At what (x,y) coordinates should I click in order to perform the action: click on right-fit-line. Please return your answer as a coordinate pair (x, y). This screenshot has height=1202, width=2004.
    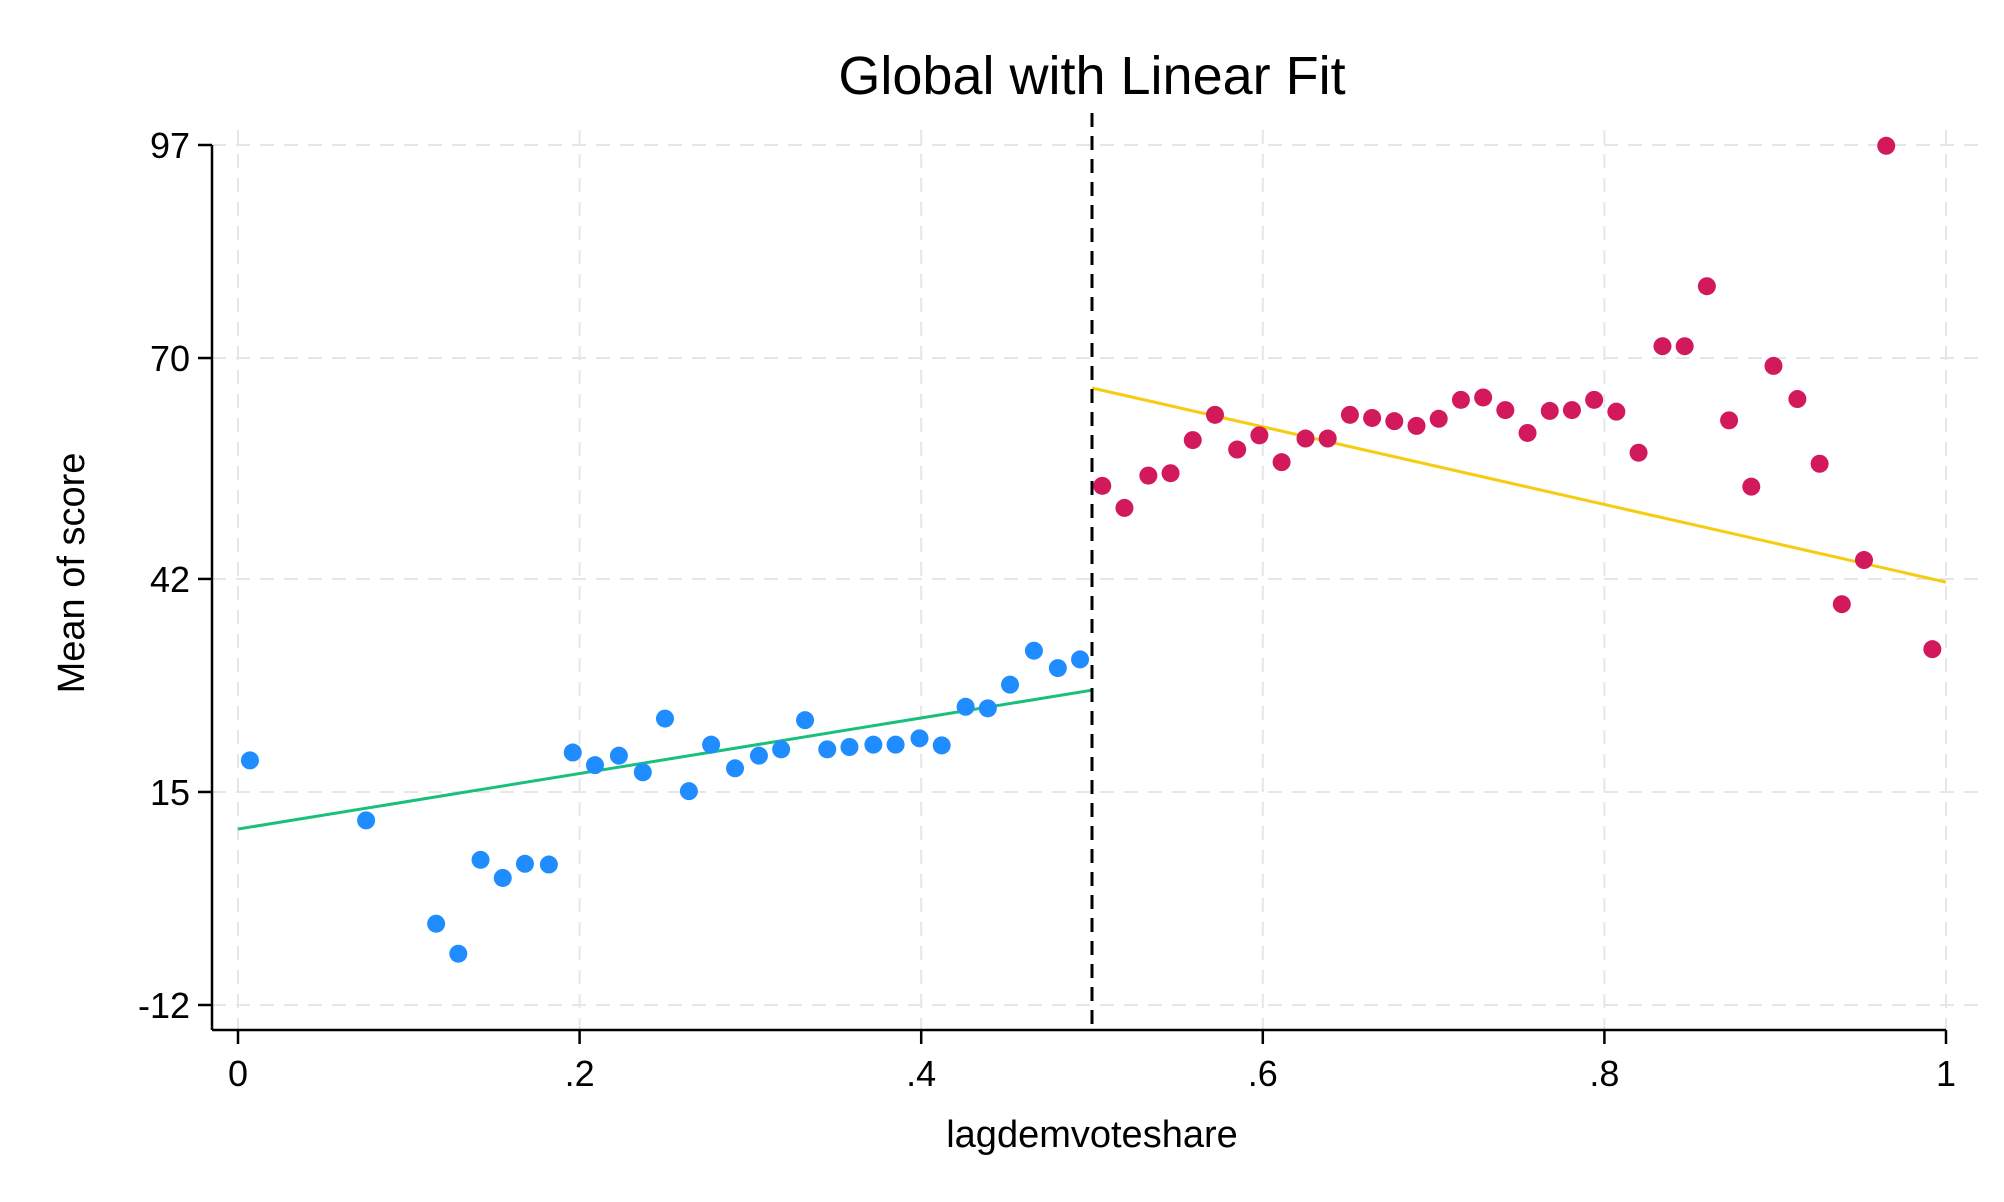
    Looking at the image, I should click on (1519, 485).